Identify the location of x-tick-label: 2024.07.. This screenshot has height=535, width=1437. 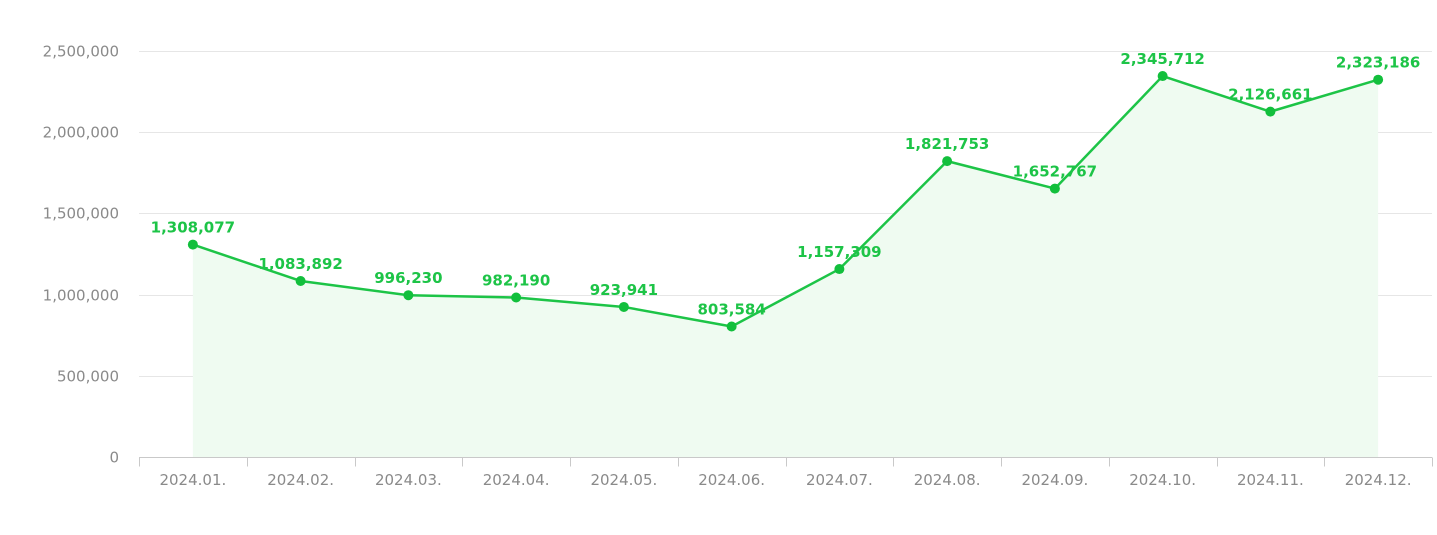
(839, 480).